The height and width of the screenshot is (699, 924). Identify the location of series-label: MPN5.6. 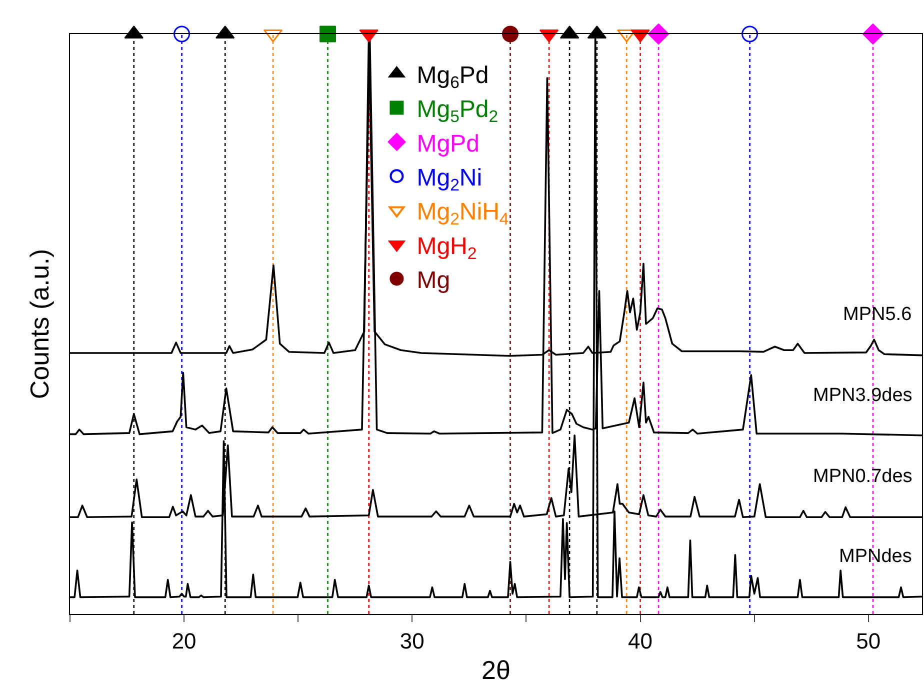
(877, 314).